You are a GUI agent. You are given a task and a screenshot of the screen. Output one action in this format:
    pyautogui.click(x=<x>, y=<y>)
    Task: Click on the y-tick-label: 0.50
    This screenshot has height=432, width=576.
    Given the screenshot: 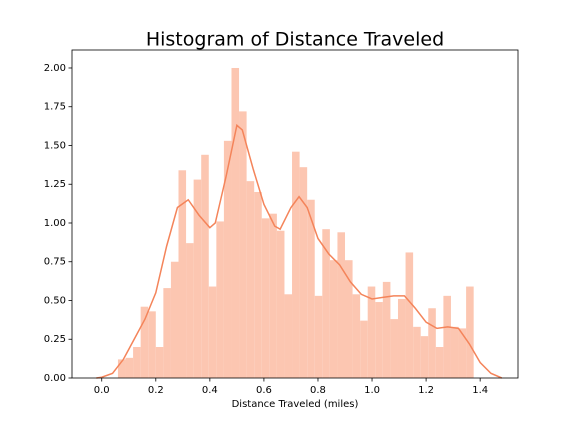 What is the action you would take?
    pyautogui.click(x=55, y=300)
    